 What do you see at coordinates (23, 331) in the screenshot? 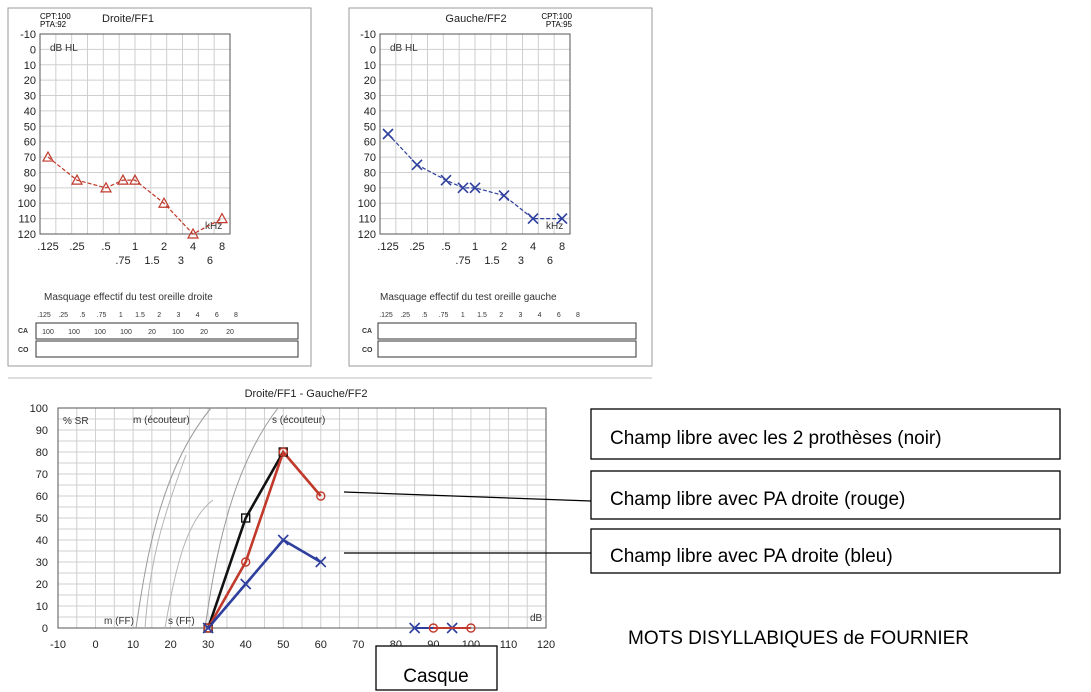
I see `right-masking-ca-label: CA` at bounding box center [23, 331].